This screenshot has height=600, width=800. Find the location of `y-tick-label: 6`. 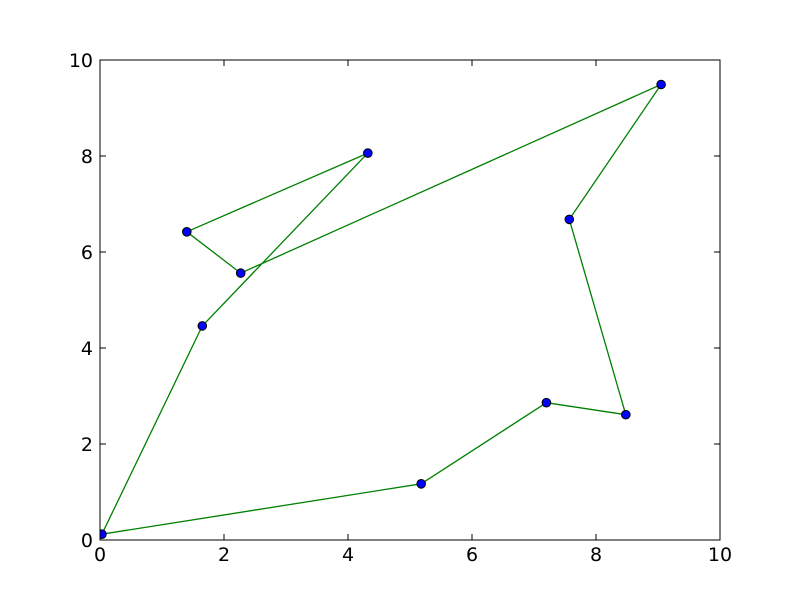

y-tick-label: 6 is located at coordinates (87, 253).